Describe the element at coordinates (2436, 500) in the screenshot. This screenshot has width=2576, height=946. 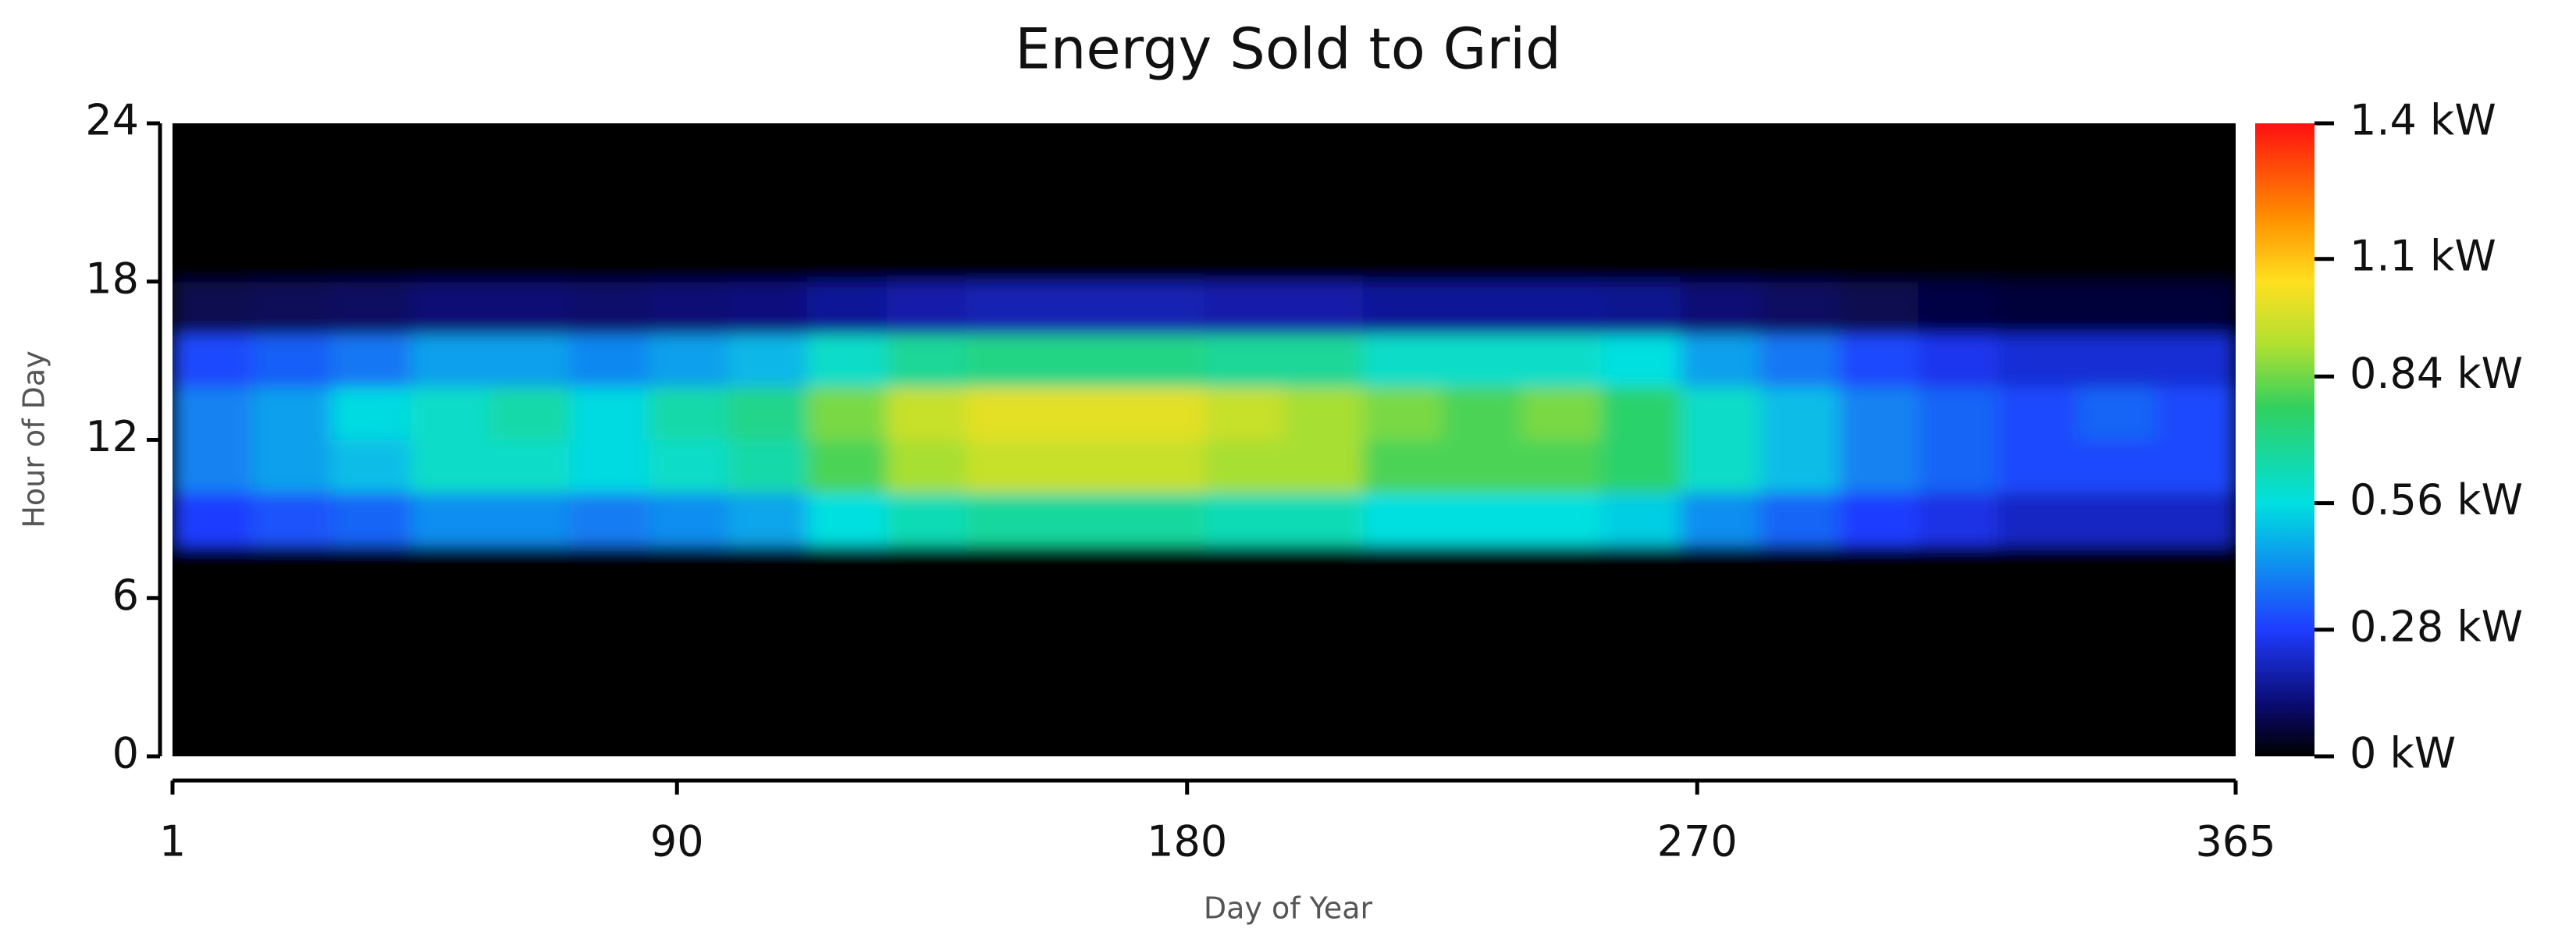
I see `colorbar-tick-label: 0.56 kW` at that location.